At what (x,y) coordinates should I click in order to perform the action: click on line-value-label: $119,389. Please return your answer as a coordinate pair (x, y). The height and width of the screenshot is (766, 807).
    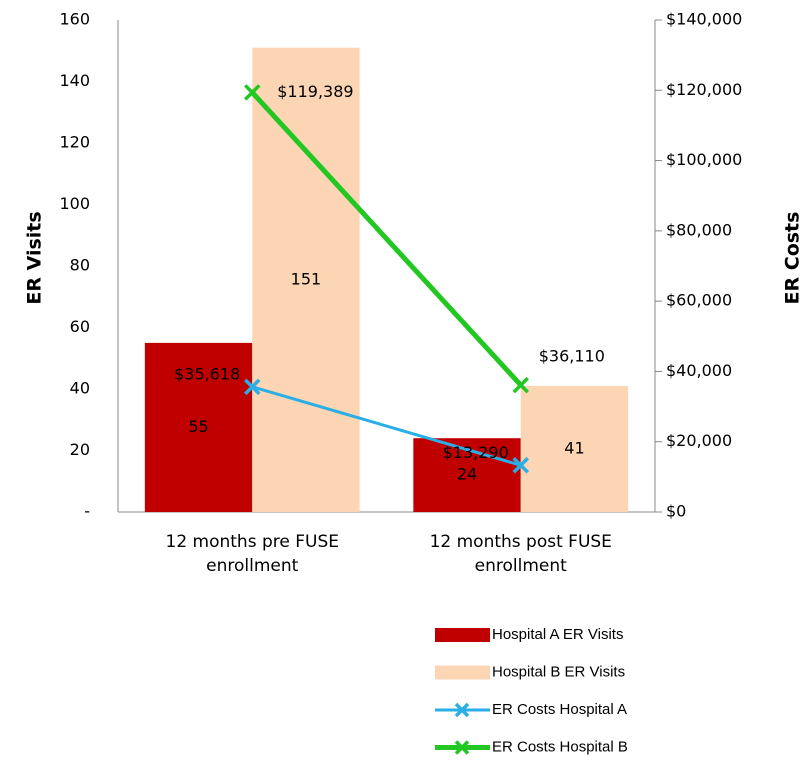
    Looking at the image, I should click on (315, 91).